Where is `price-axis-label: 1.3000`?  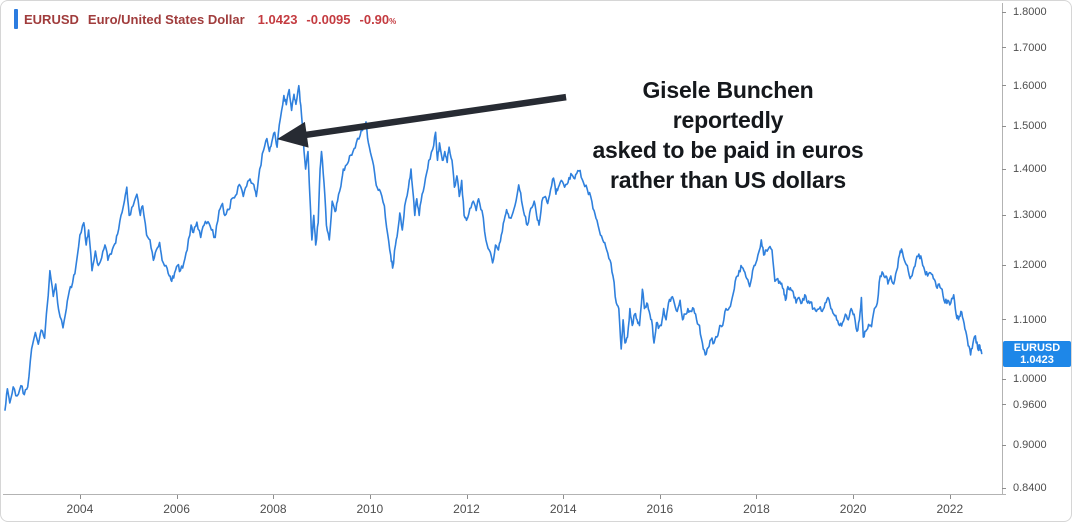
price-axis-label: 1.3000 is located at coordinates (1030, 215).